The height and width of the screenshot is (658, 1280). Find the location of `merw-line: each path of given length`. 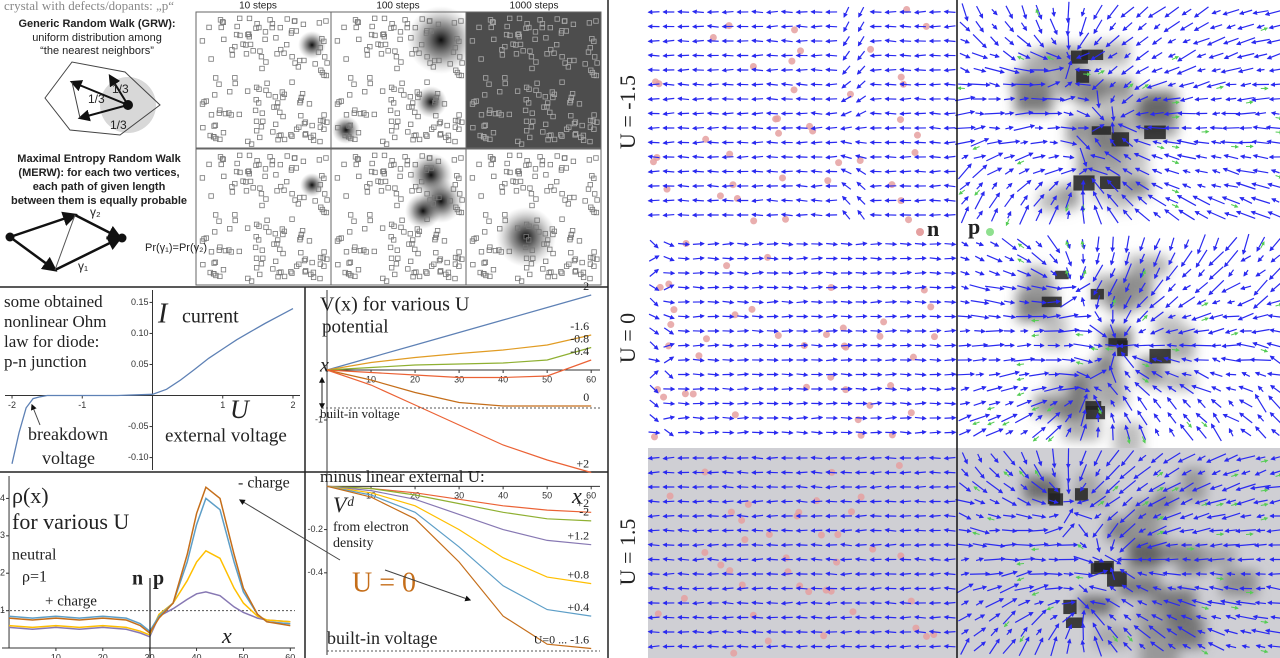

merw-line: each path of given length is located at coordinates (99, 187).